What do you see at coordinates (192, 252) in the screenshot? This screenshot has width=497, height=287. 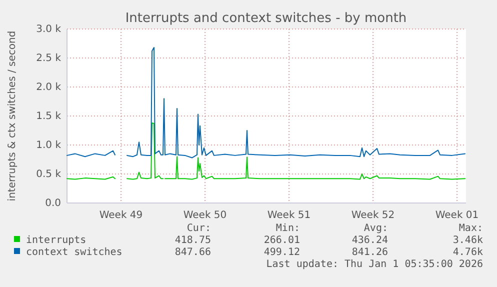 I see `text: 847.66` at bounding box center [192, 252].